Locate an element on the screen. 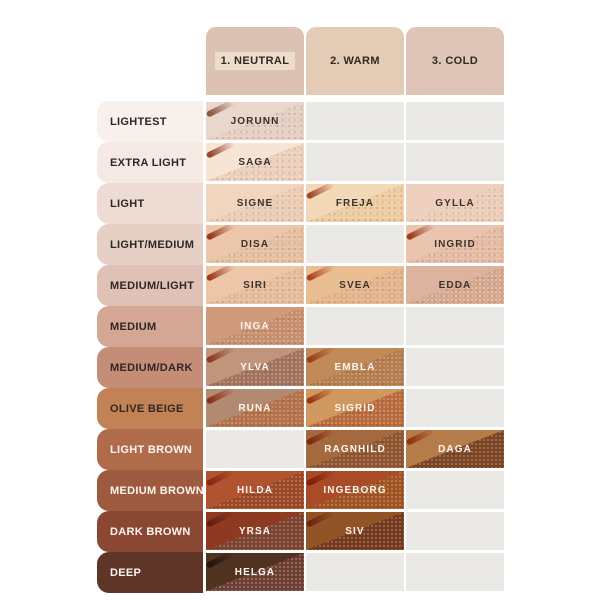 The height and width of the screenshot is (600, 600). shade-swatch-helga: HELGA is located at coordinates (255, 572).